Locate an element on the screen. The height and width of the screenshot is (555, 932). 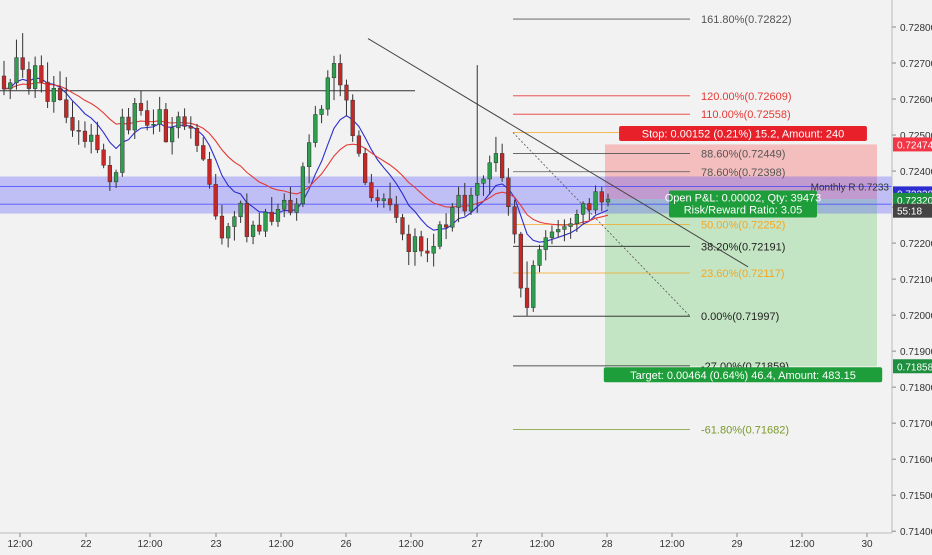
price-tag-text: 0.71858 is located at coordinates (914, 367).